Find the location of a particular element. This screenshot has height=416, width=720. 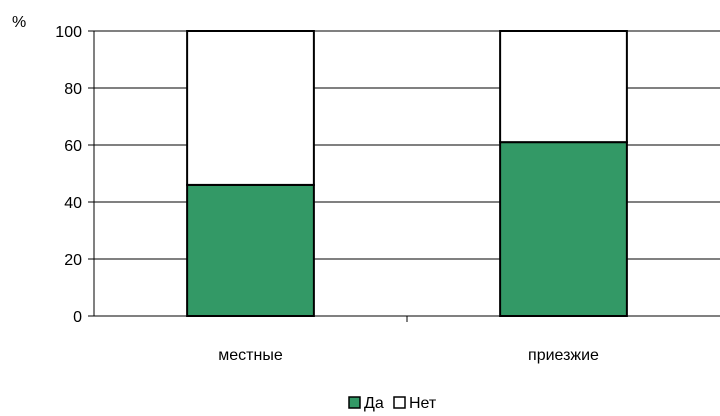

legend: Да Нет is located at coordinates (392, 403).